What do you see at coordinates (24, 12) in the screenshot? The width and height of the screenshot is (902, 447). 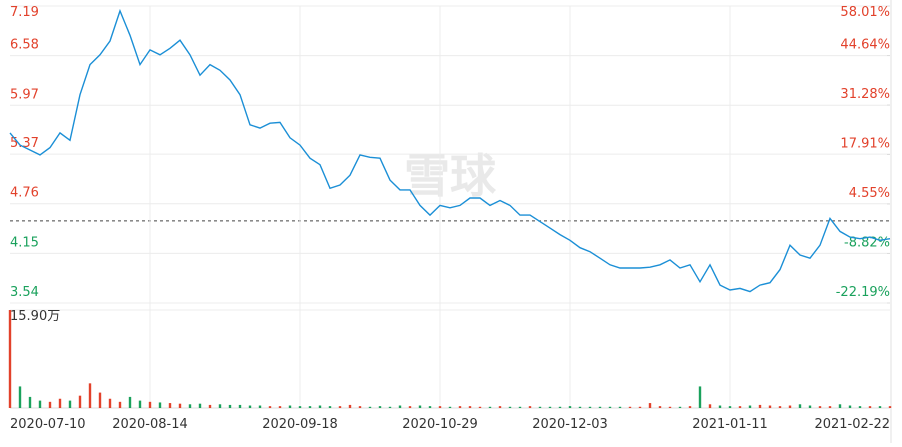 I see `y-tick-label: 7.19` at bounding box center [24, 12].